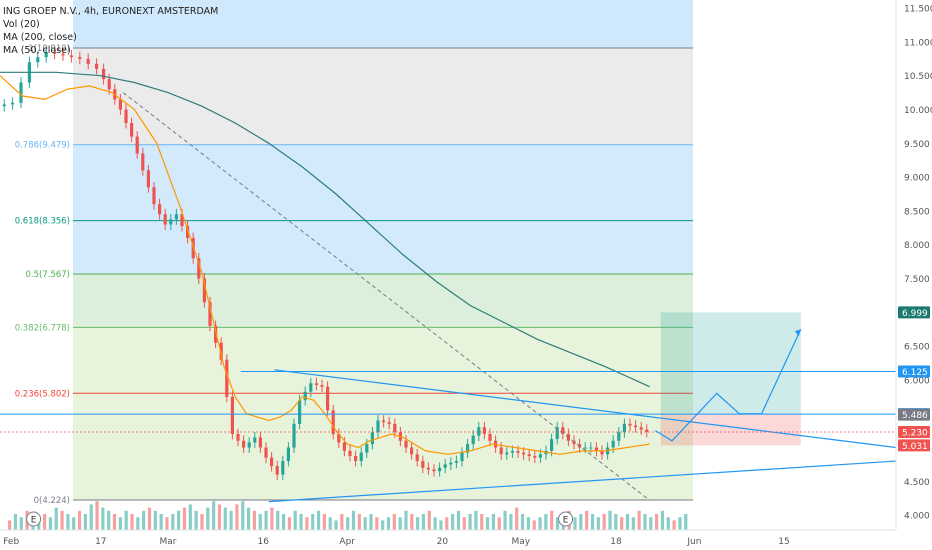 The image size is (932, 550). What do you see at coordinates (34, 521) in the screenshot?
I see `earnings-marker-label: E` at bounding box center [34, 521].